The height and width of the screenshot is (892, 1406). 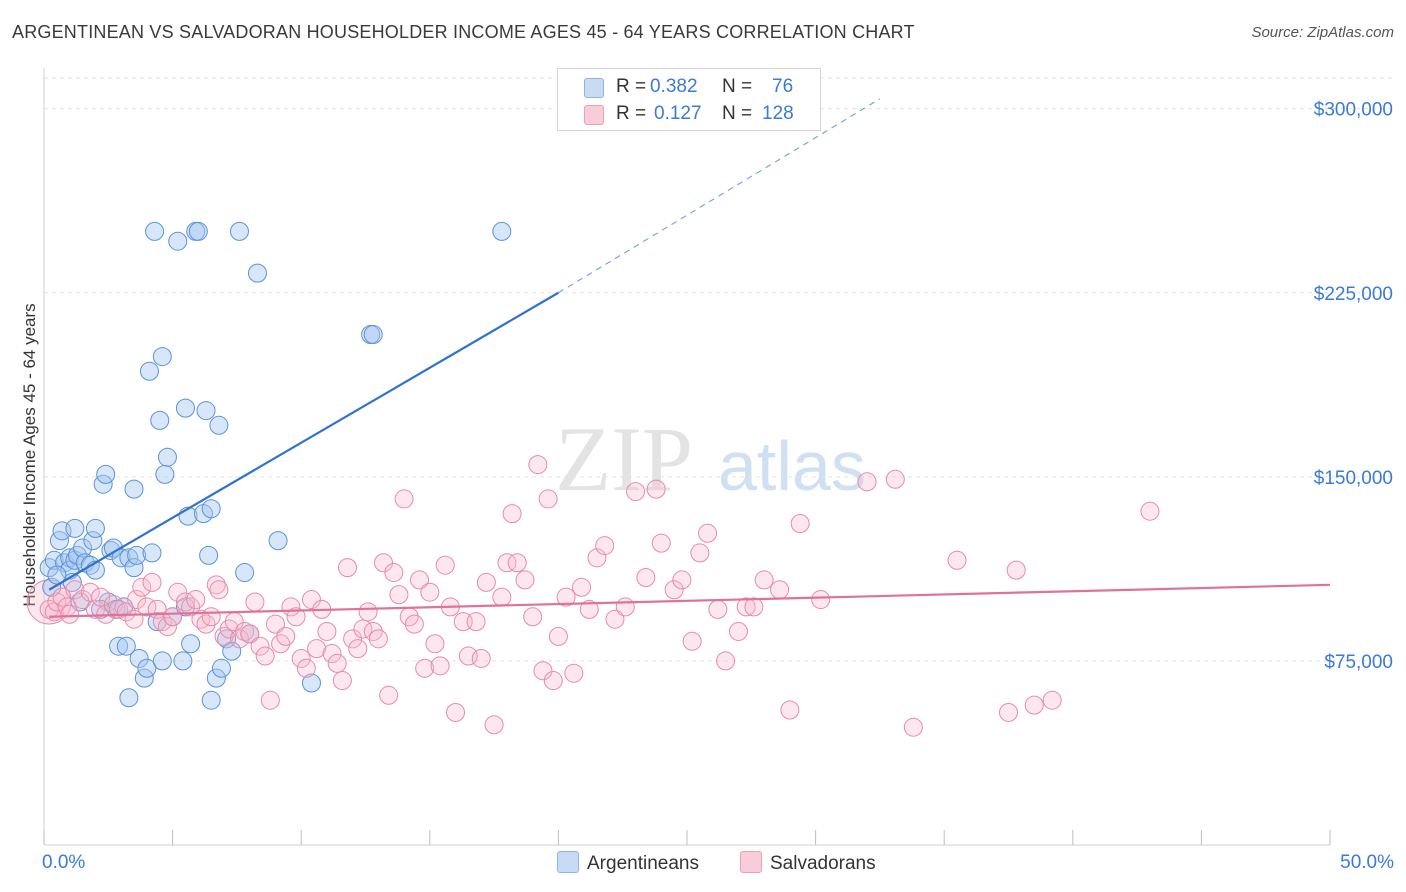 What do you see at coordinates (808, 863) in the screenshot?
I see `legend-item-salvadorans: Salvadorans` at bounding box center [808, 863].